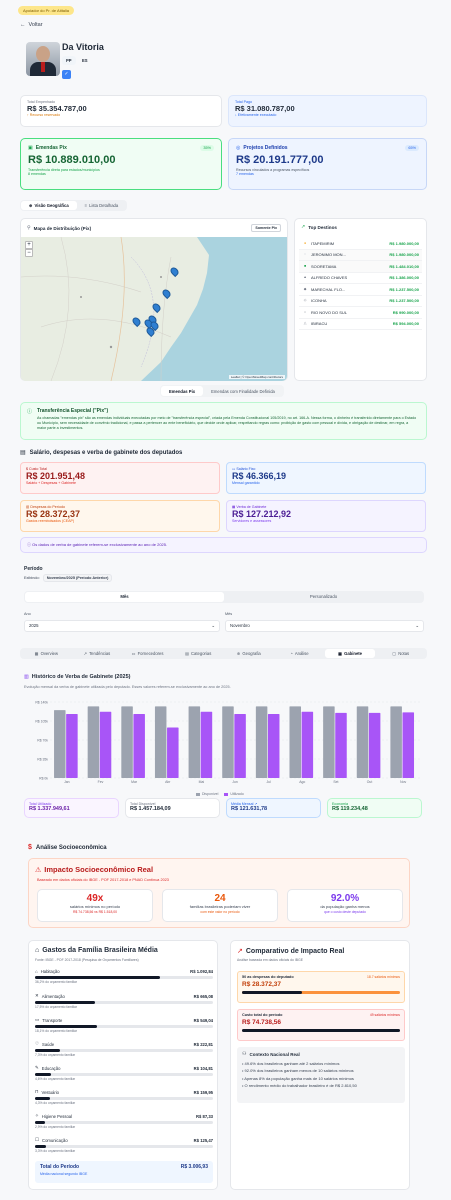  Describe the element at coordinates (30, 148) in the screenshot. I see `pix-icon: ▣` at that location.